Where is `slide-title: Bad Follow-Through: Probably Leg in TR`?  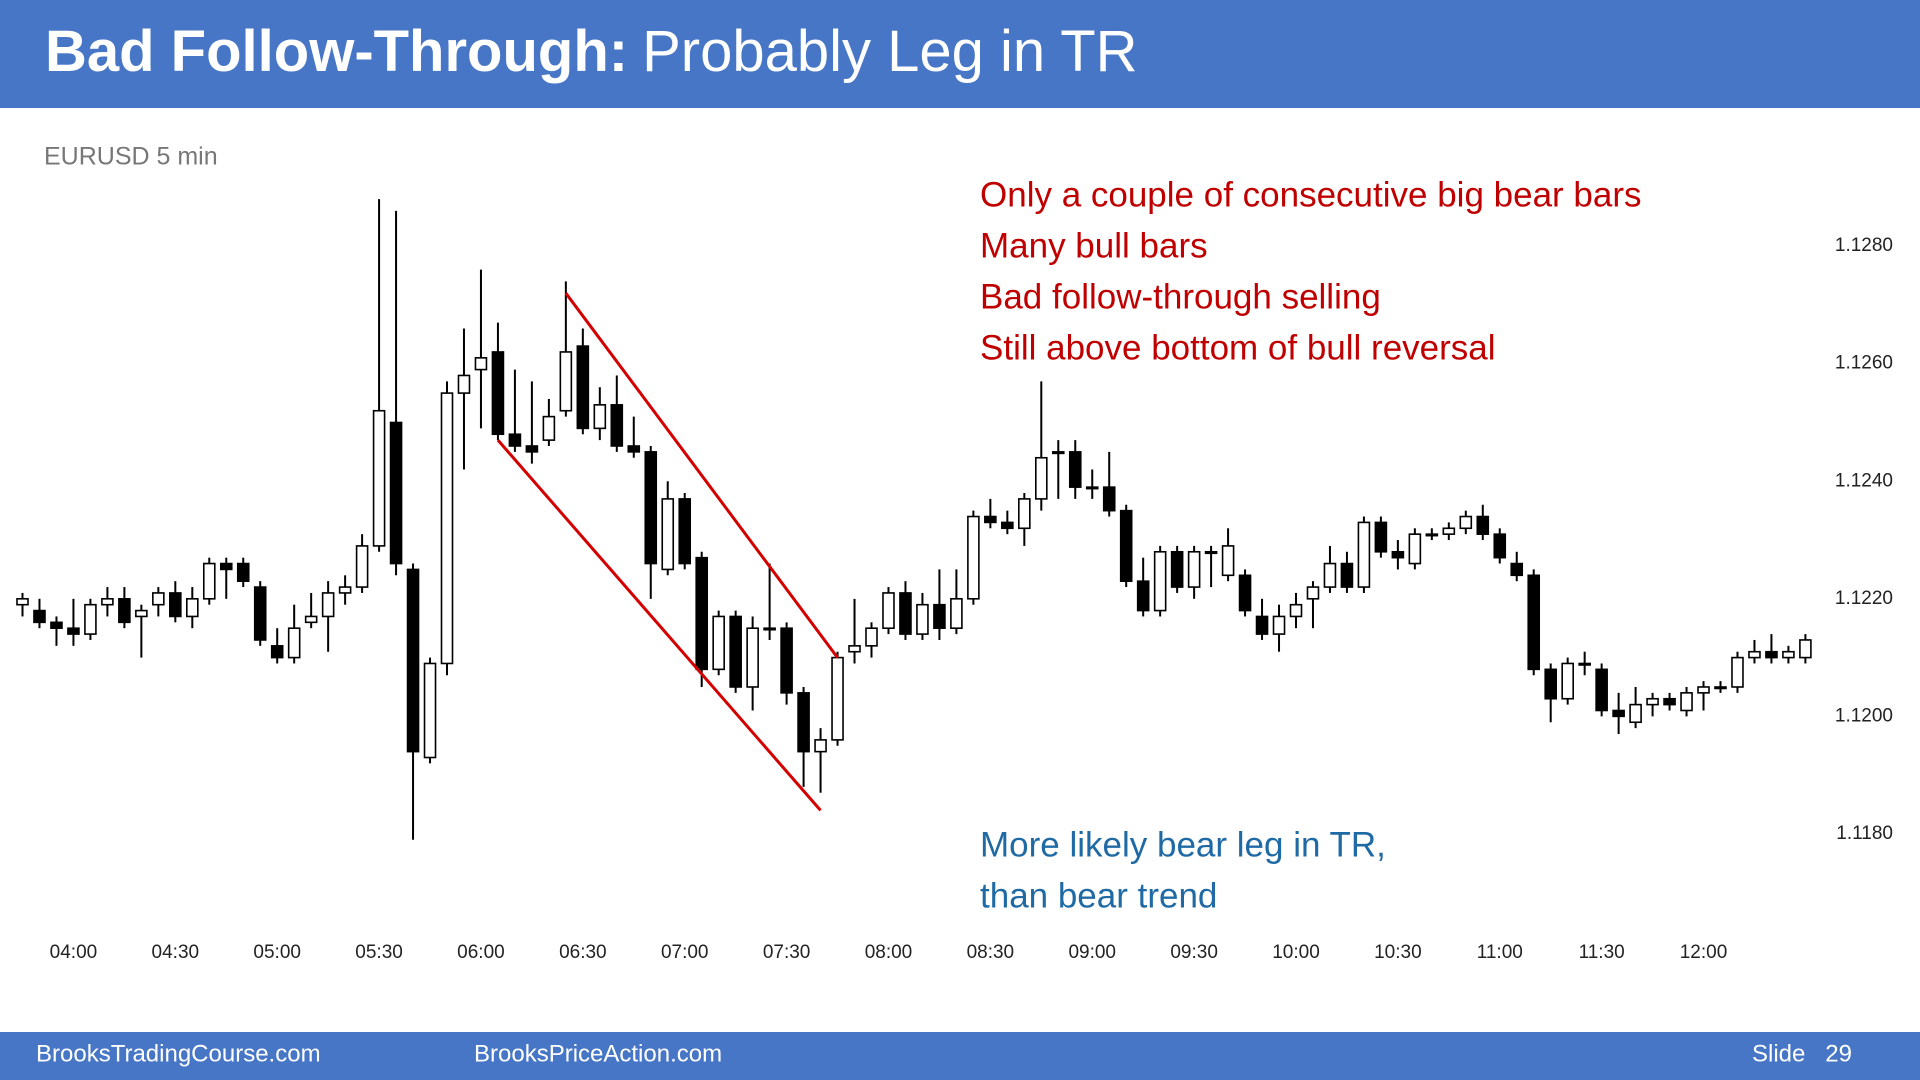
slide-title: Bad Follow-Through: Probably Leg in TR is located at coordinates (591, 51).